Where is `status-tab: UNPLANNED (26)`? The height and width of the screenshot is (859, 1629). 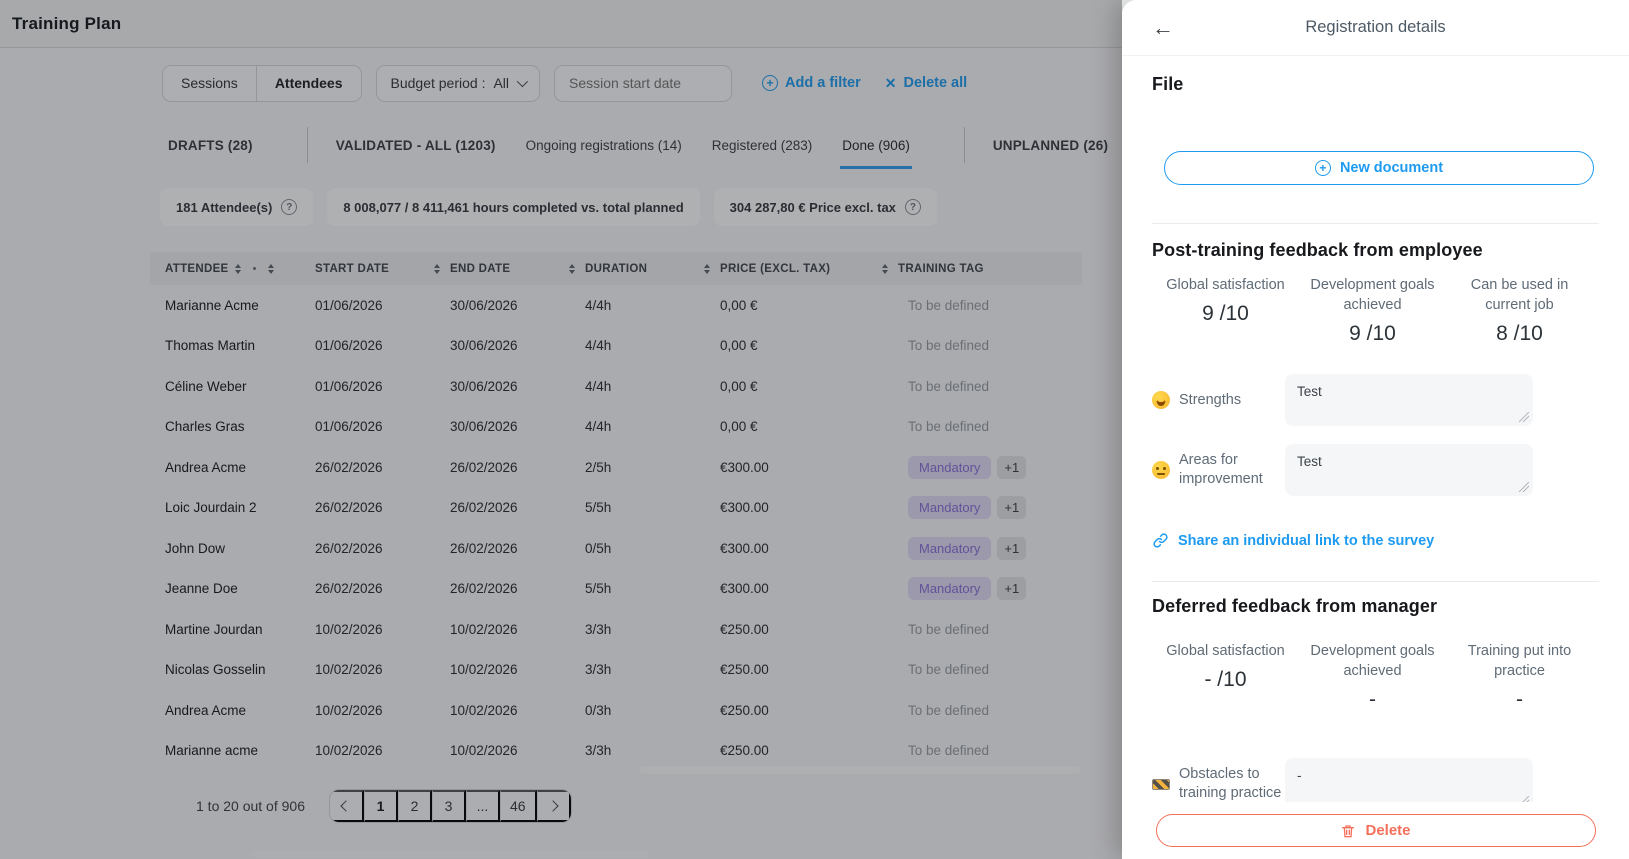
status-tab: UNPLANNED (26) is located at coordinates (1050, 145).